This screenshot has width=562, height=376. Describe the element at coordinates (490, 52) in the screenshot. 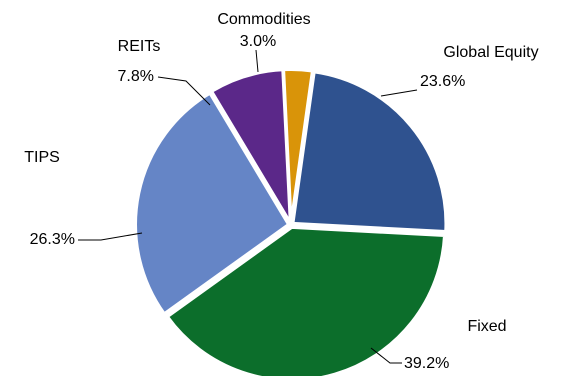

I see `label-global-equity-name: Global Equity` at that location.